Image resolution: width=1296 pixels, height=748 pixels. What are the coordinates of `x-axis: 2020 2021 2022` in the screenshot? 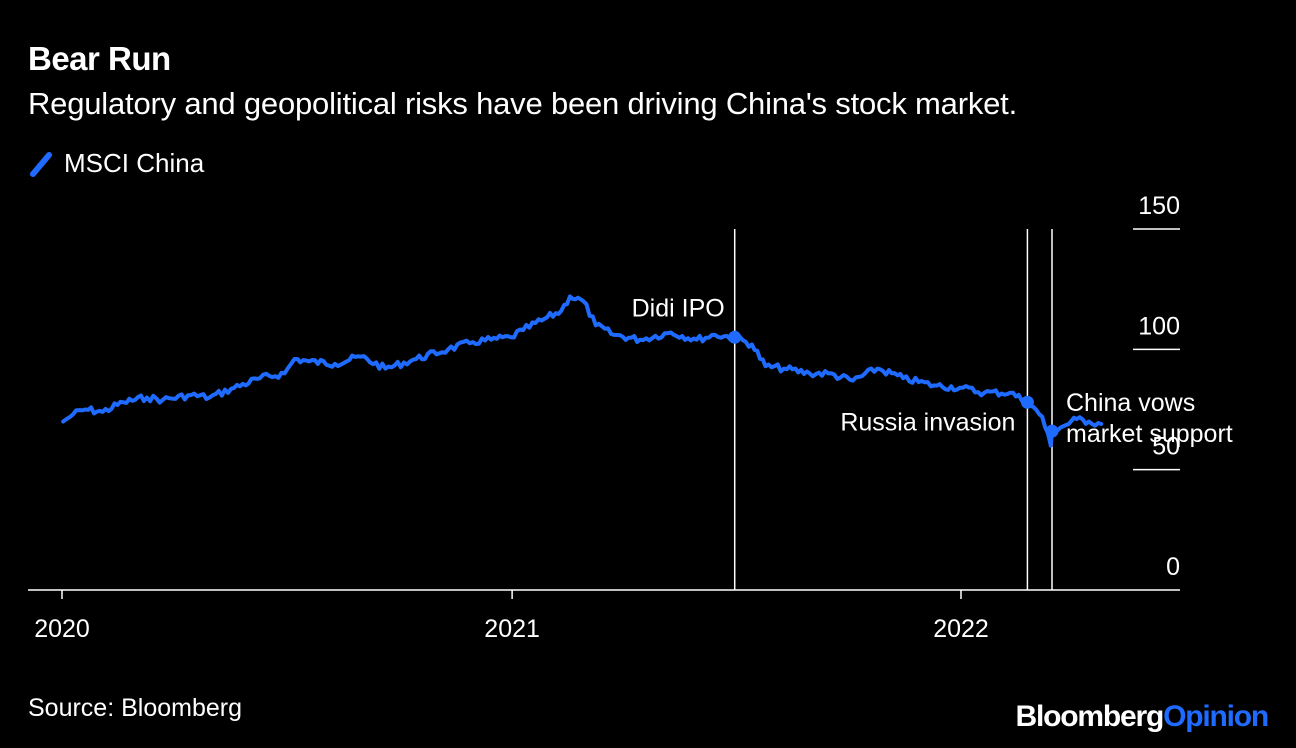 It's located at (604, 616).